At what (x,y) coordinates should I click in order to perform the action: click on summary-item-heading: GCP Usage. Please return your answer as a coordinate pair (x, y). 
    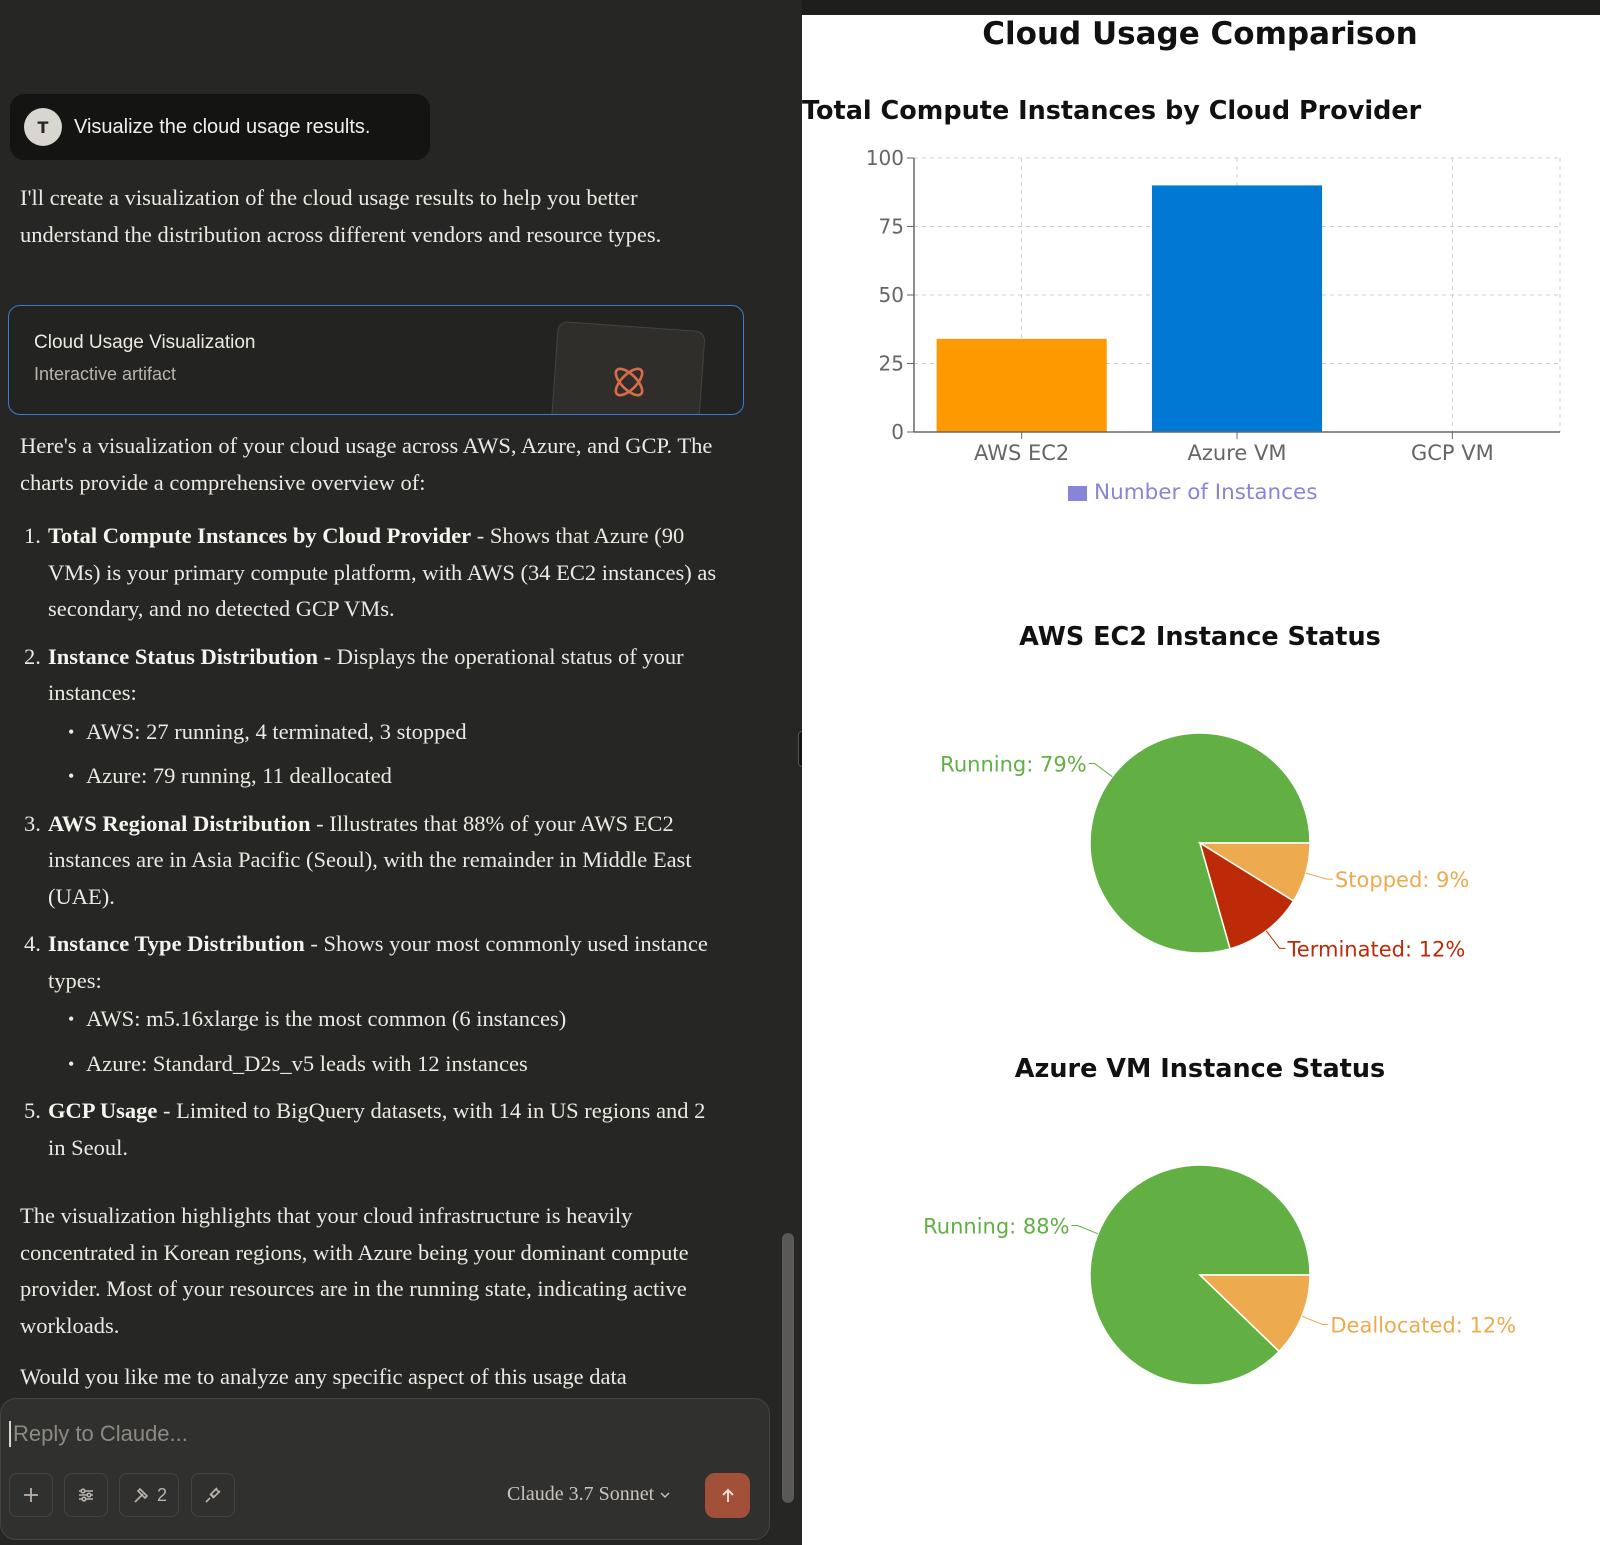
    Looking at the image, I should click on (103, 1110).